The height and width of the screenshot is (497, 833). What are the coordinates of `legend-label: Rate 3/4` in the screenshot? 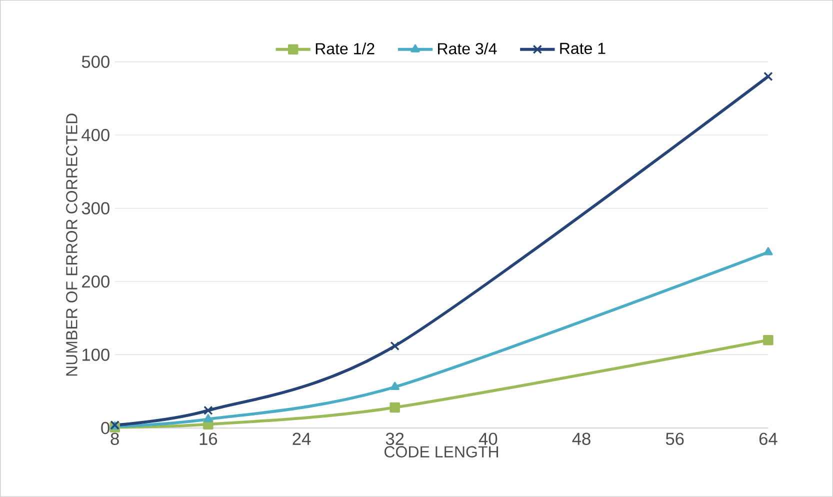 It's located at (467, 48).